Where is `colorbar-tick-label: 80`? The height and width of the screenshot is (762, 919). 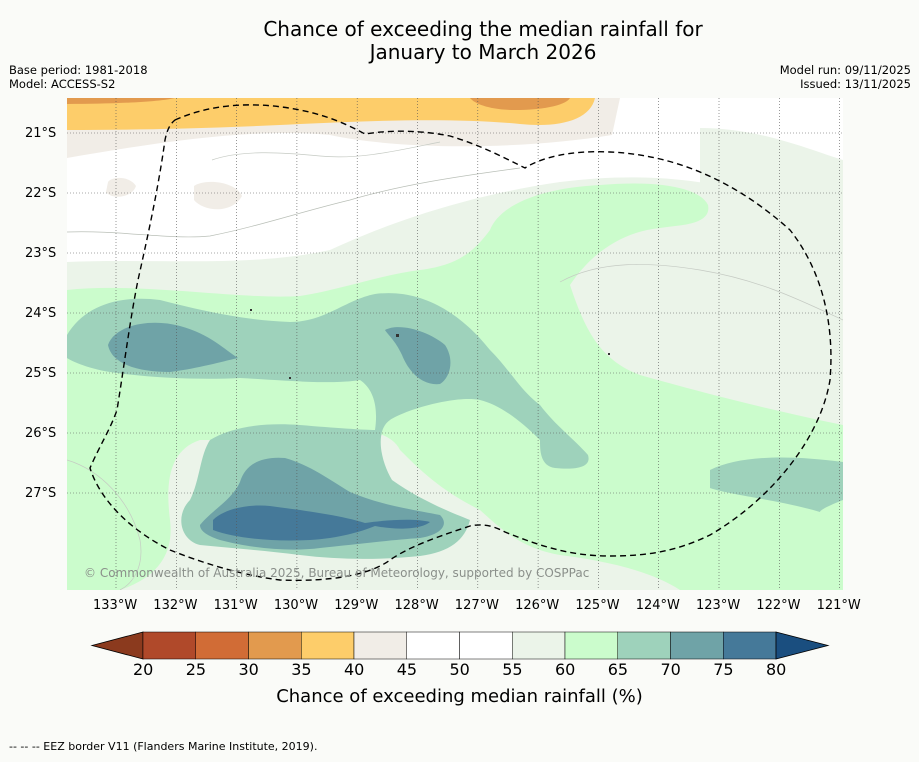 colorbar-tick-label: 80 is located at coordinates (776, 669).